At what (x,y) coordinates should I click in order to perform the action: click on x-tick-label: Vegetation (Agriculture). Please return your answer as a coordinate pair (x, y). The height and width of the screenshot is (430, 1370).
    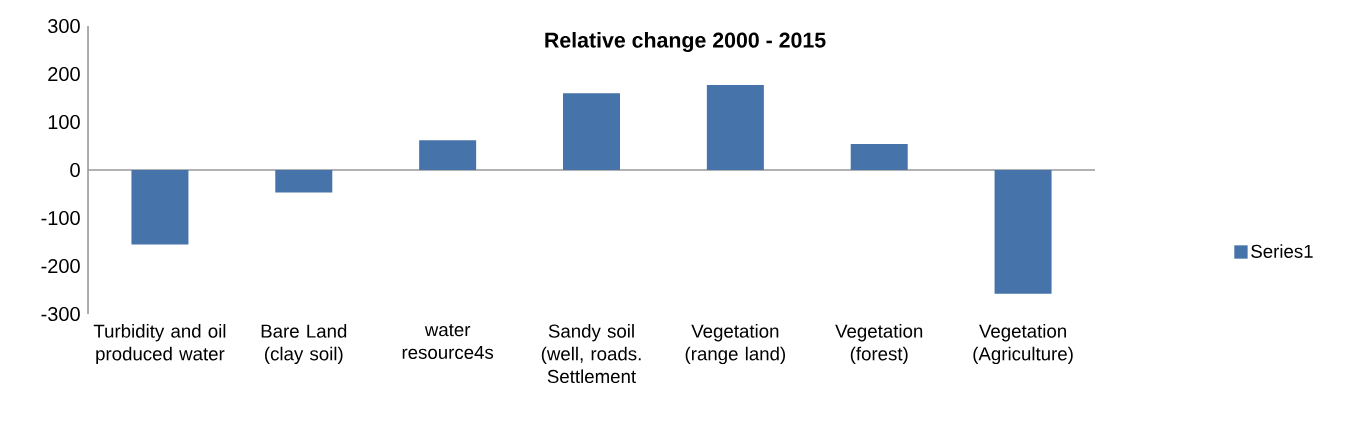
    Looking at the image, I should click on (1023, 344).